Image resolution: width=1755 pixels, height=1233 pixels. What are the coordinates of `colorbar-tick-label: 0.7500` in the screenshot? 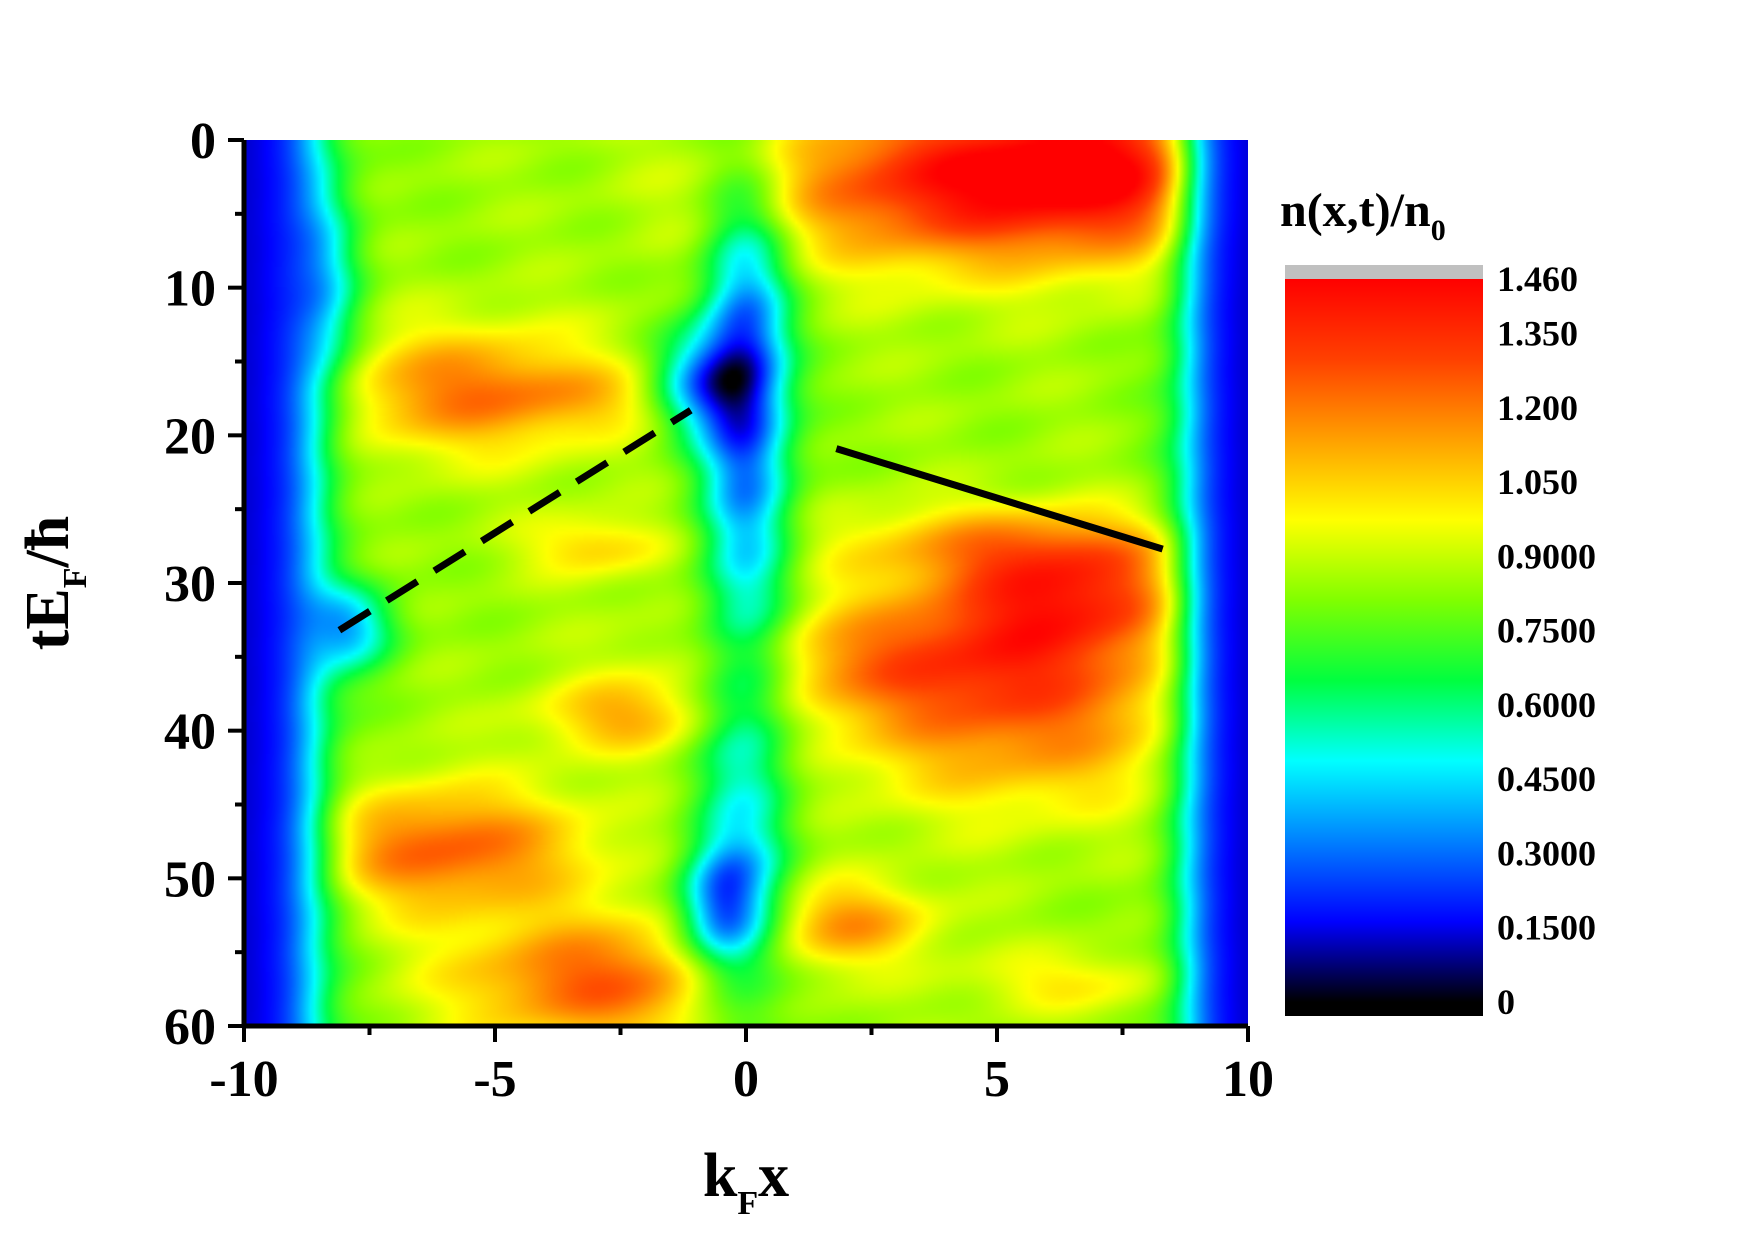 It's located at (1546, 631).